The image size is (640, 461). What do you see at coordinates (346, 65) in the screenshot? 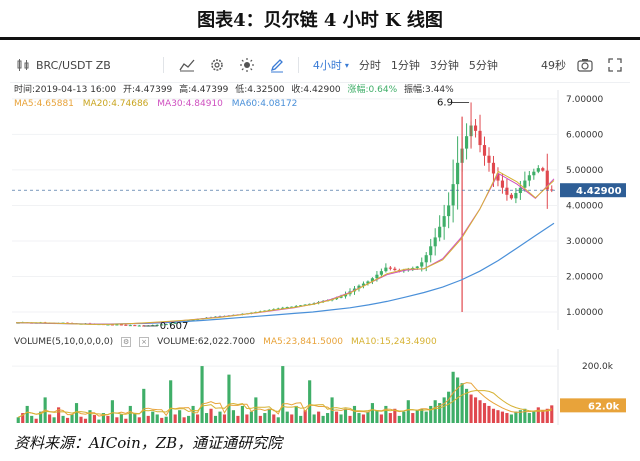
I see `chevron-down-icon: ▾` at bounding box center [346, 65].